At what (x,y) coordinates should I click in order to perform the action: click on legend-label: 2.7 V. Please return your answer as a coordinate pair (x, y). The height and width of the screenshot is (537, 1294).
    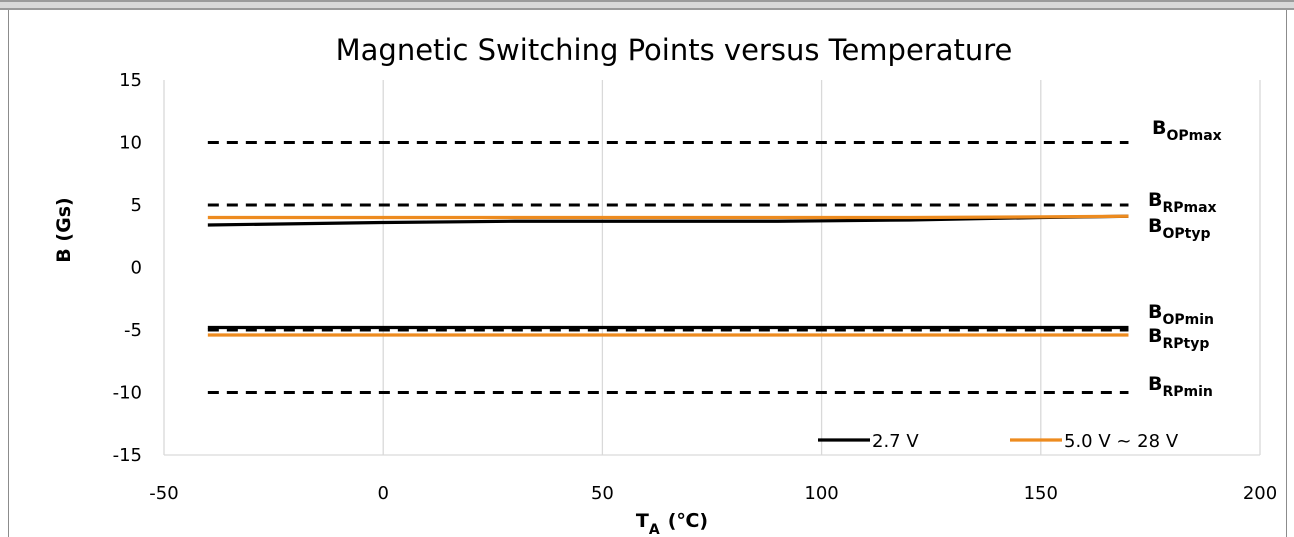
    Looking at the image, I should click on (895, 441).